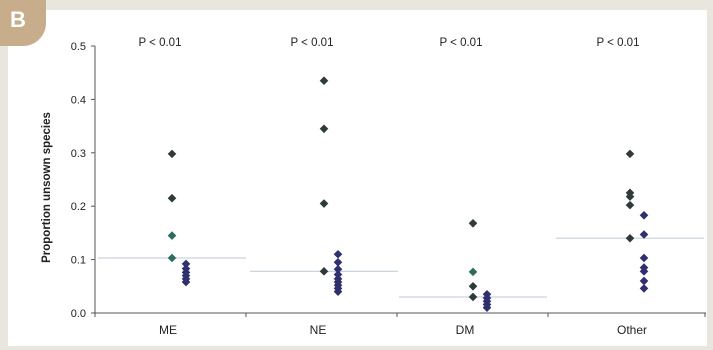 The height and width of the screenshot is (350, 713). What do you see at coordinates (78, 207) in the screenshot?
I see `y-tick-label: 0.2` at bounding box center [78, 207].